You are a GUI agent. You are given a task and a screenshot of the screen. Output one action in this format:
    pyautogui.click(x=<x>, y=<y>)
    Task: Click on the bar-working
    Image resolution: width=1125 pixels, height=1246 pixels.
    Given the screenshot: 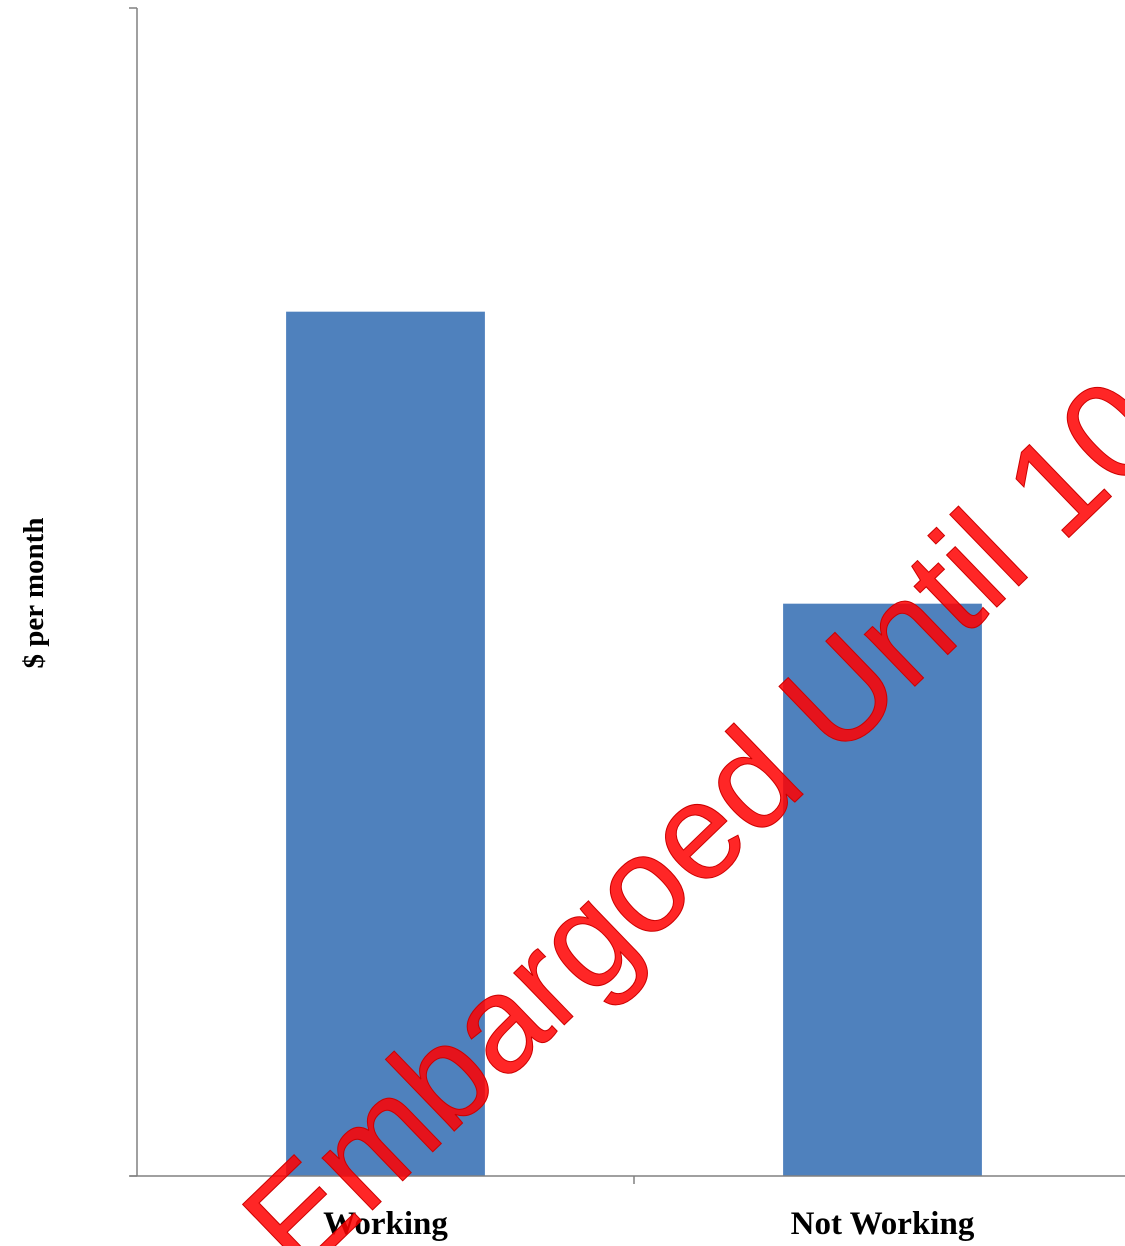 What is the action you would take?
    pyautogui.click(x=385, y=743)
    